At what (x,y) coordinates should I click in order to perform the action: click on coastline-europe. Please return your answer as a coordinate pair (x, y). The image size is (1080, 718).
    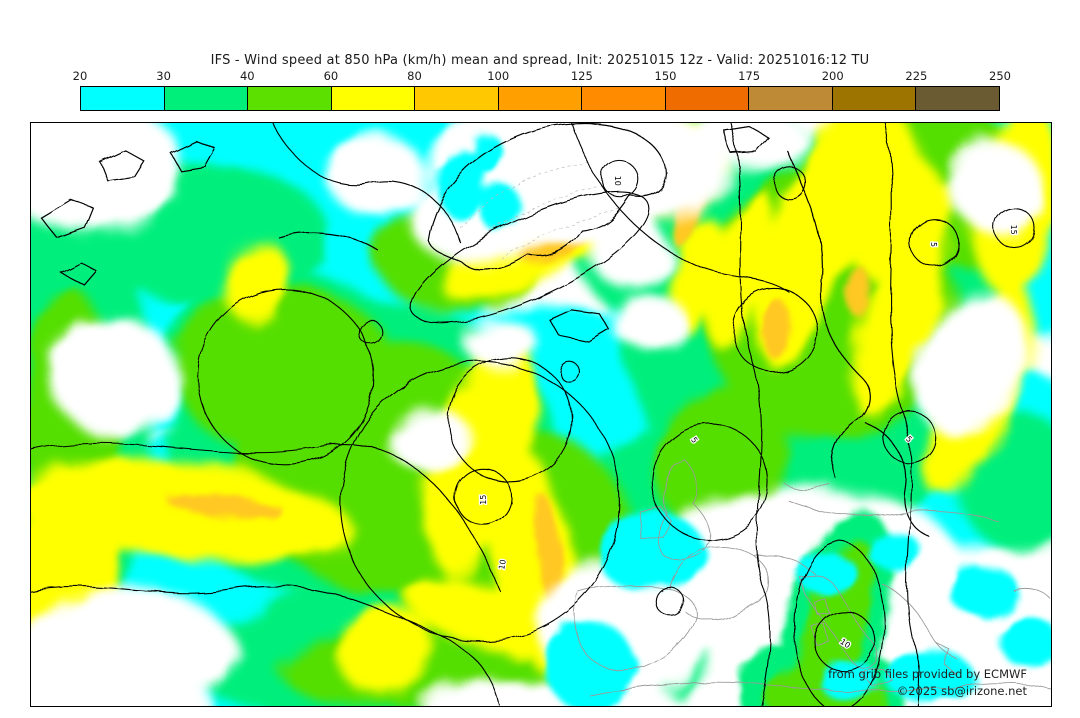
    Looking at the image, I should click on (812, 578).